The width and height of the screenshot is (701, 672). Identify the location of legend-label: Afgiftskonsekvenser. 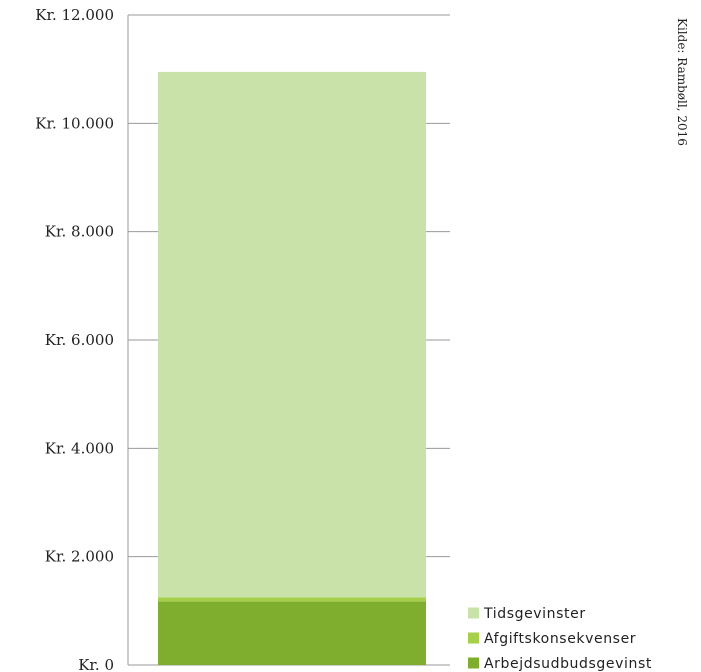
(560, 639).